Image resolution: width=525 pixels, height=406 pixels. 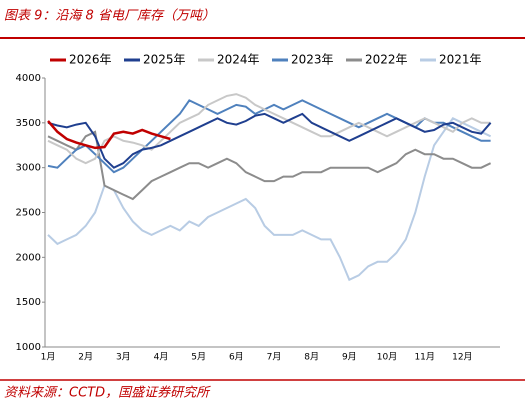 I want to click on y-tick-label: 1500, so click(x=28, y=302).